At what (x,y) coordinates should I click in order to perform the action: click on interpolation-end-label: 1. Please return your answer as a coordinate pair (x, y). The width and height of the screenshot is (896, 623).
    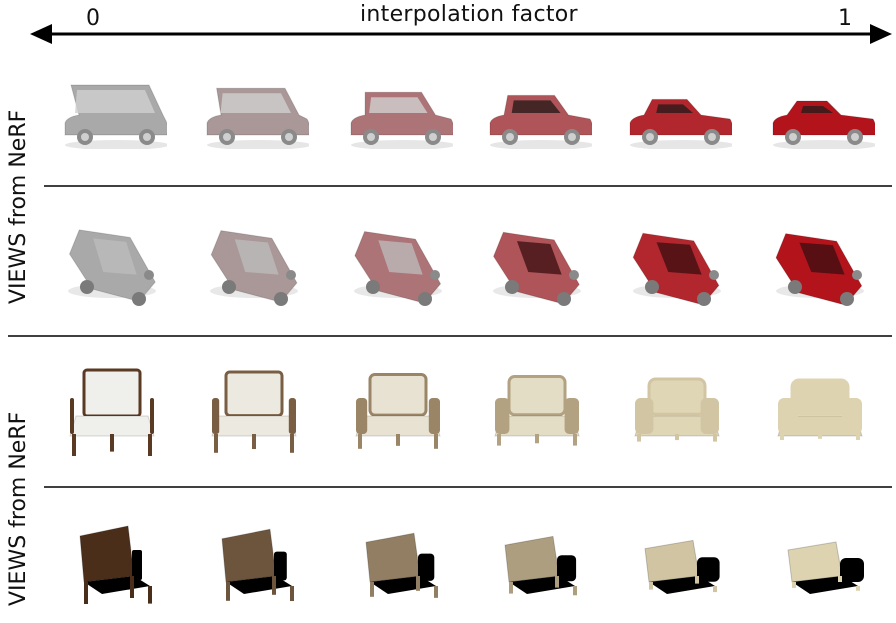
    Looking at the image, I should click on (845, 18).